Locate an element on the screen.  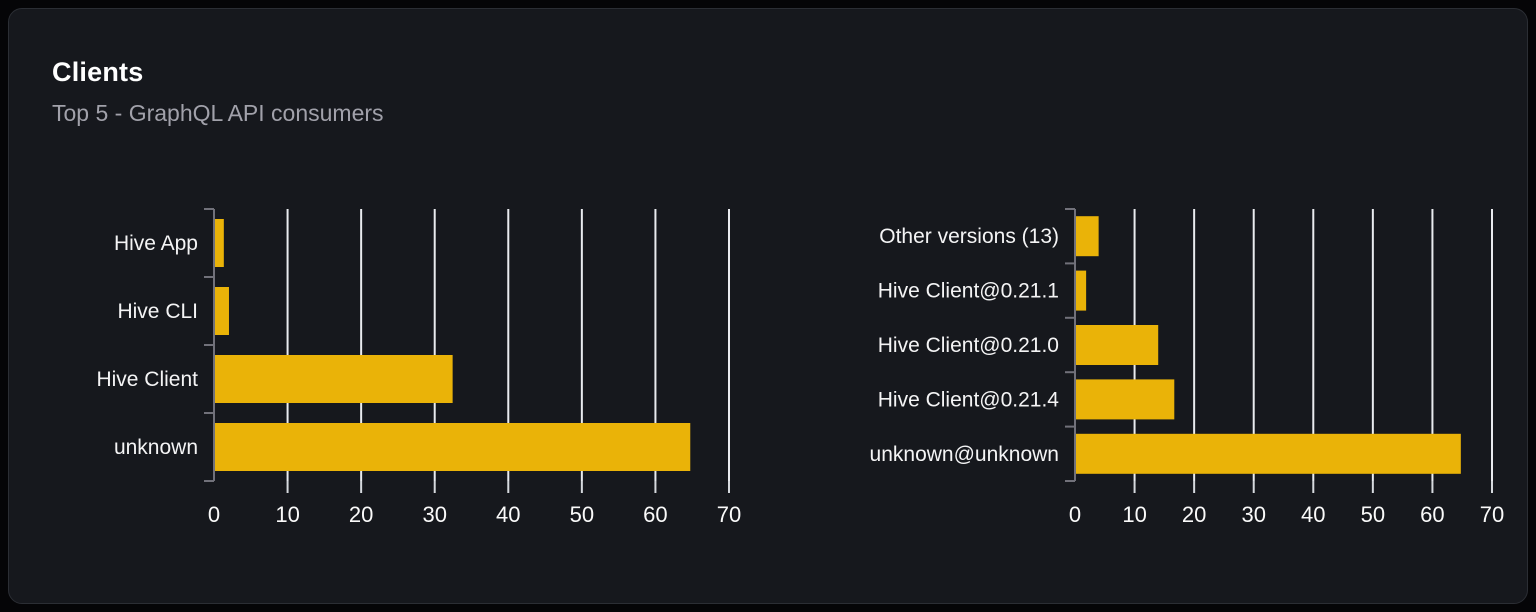
card-subtitle: Top 5 - GraphQL API consumers is located at coordinates (218, 113).